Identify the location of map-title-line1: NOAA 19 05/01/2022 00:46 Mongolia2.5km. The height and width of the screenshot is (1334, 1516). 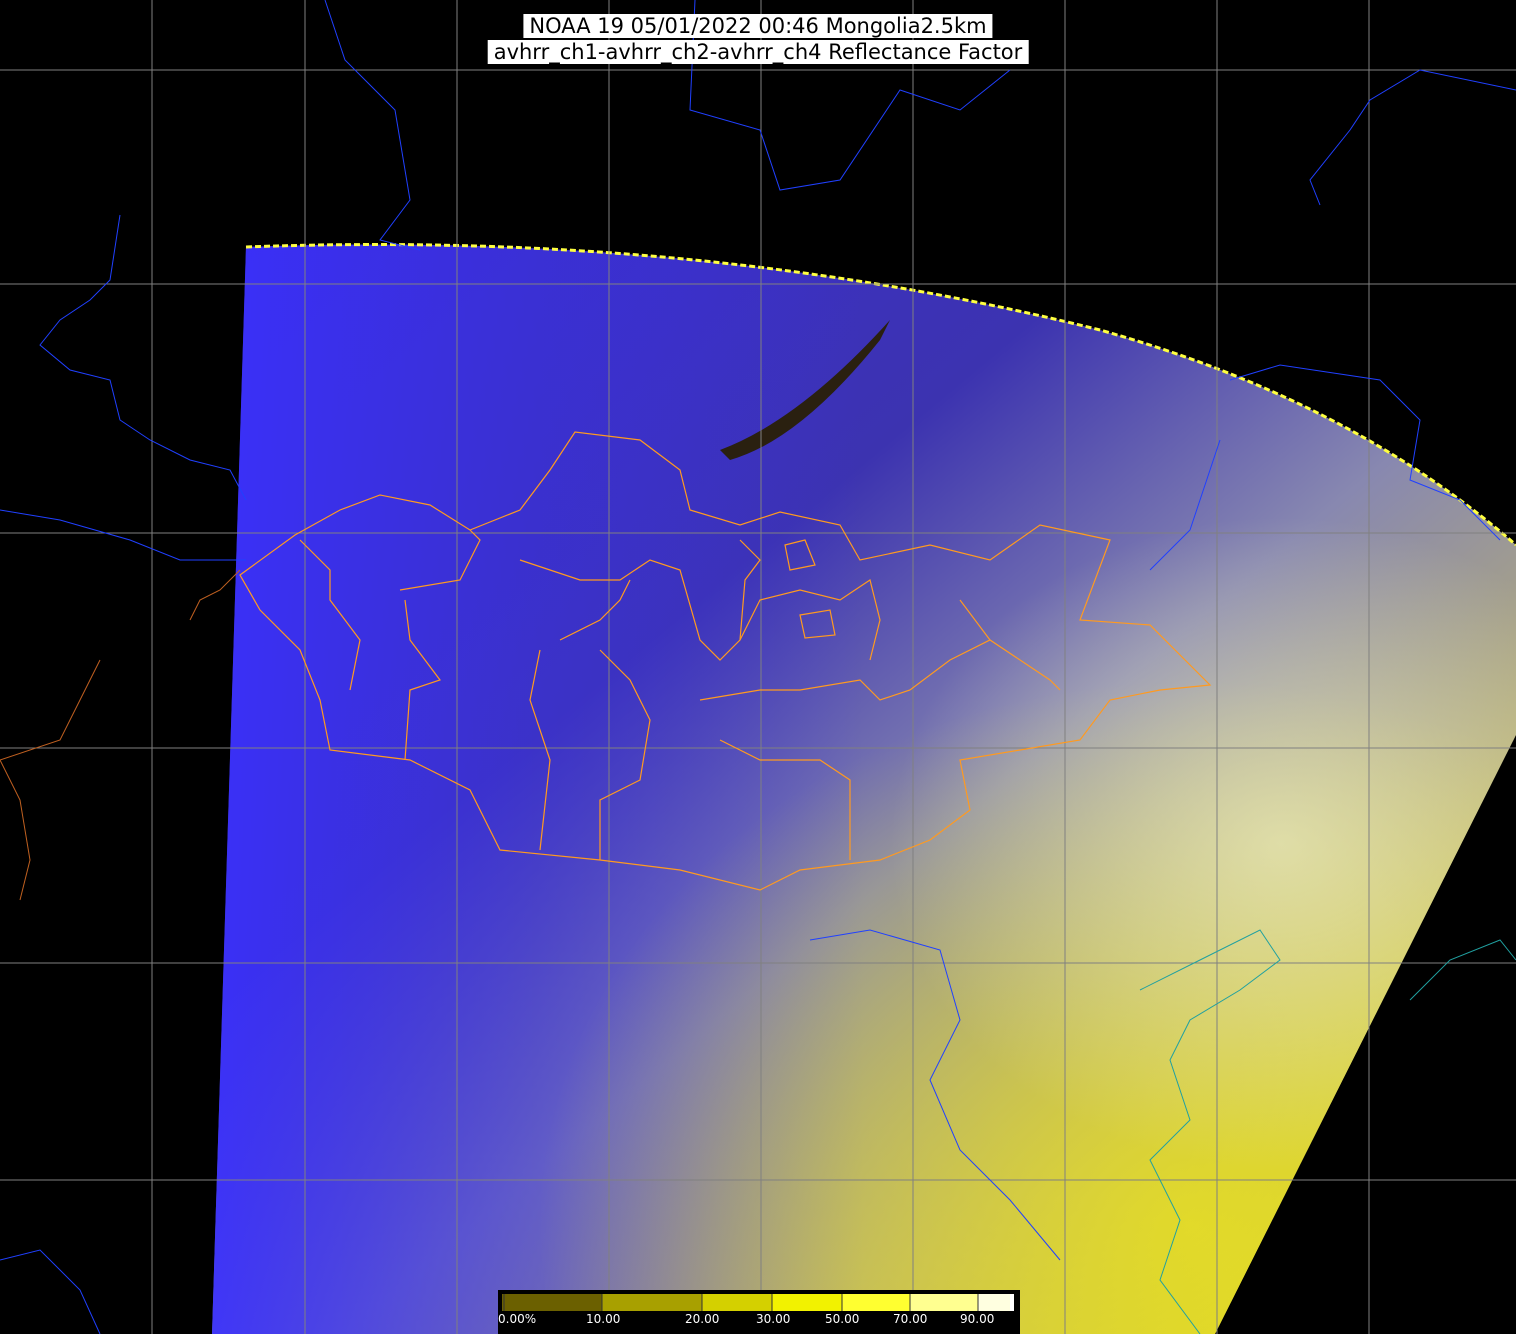
(758, 26).